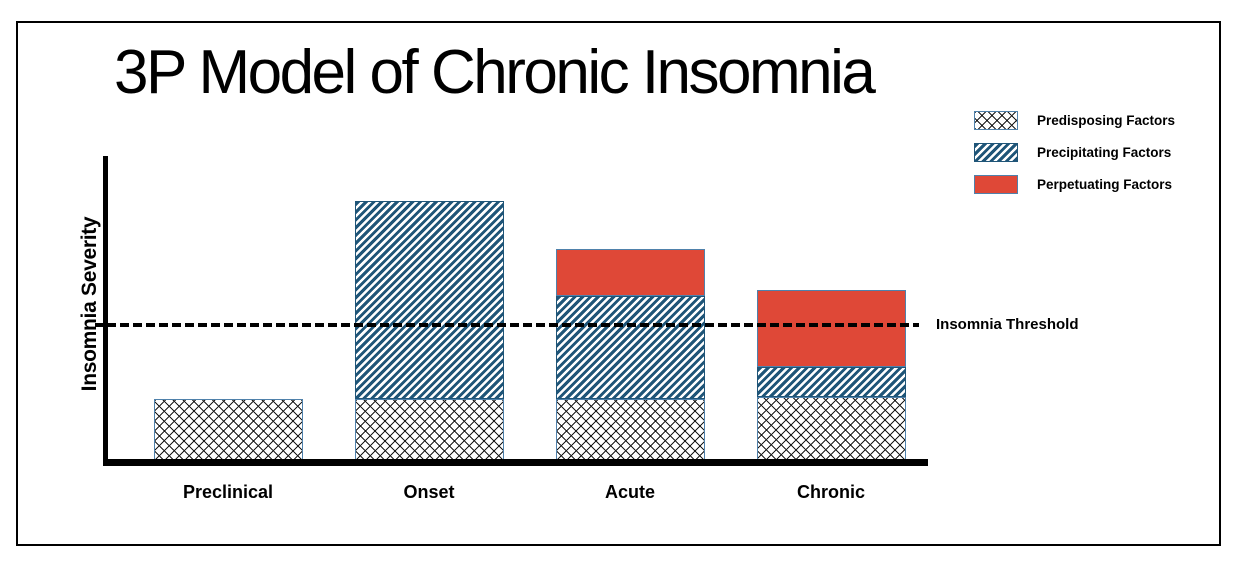  What do you see at coordinates (1106, 120) in the screenshot?
I see `legend-label: Predisposing Factors` at bounding box center [1106, 120].